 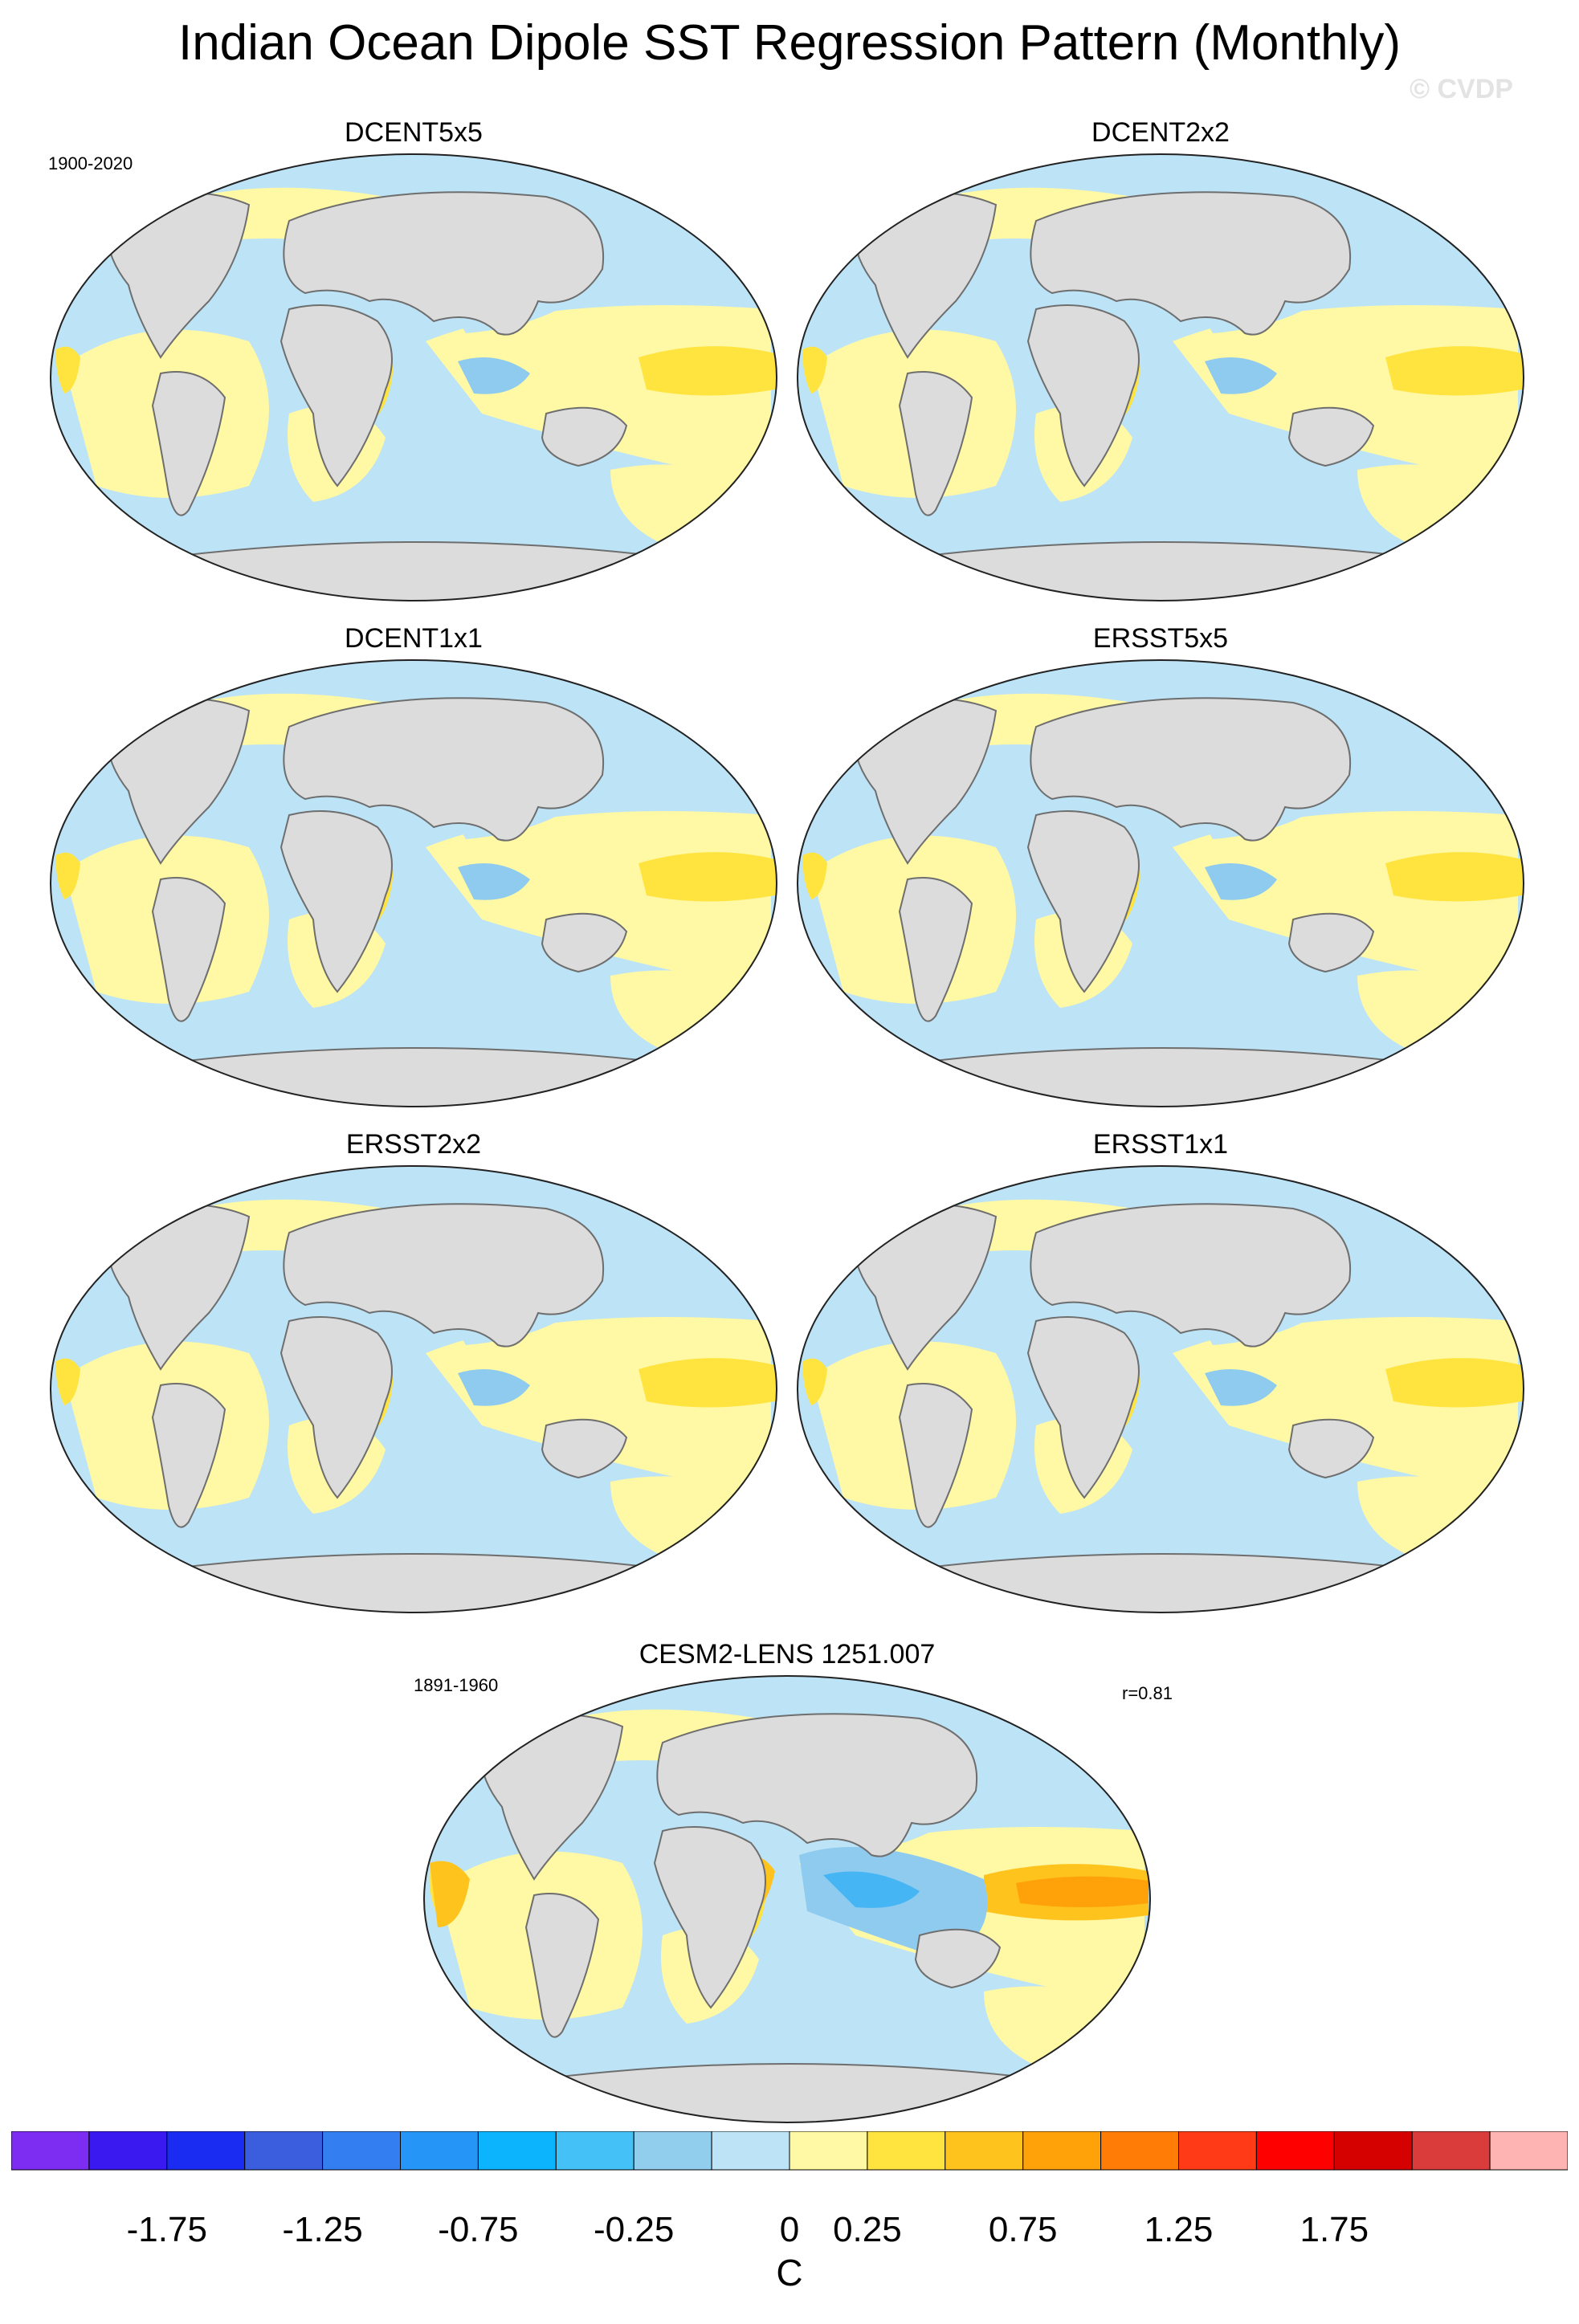 What do you see at coordinates (414, 133) in the screenshot?
I see `panel-title: DCENT5x5` at bounding box center [414, 133].